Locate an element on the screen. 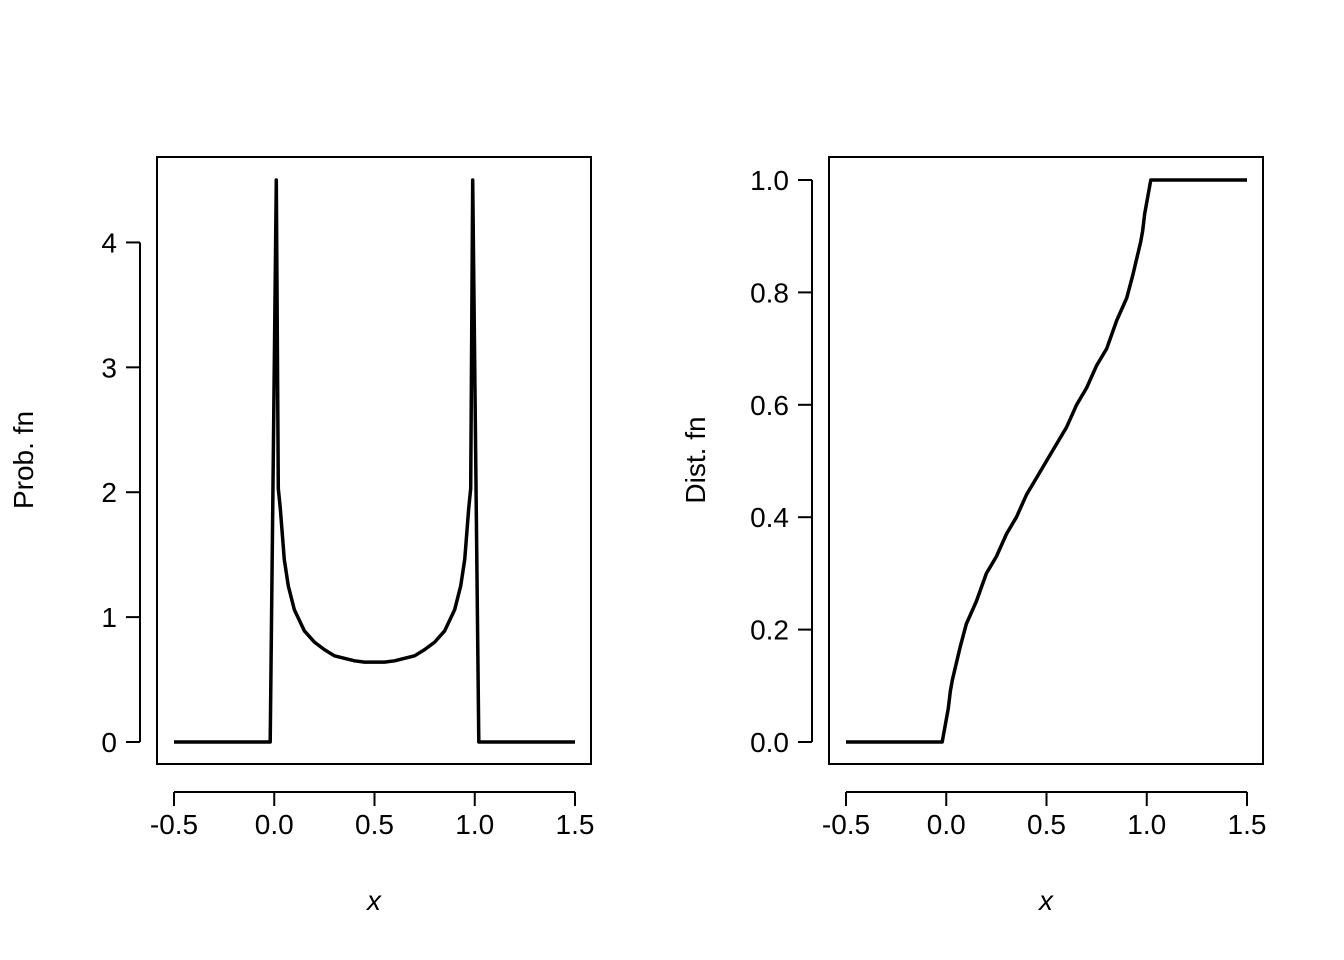 The image size is (1344, 960). y-tick-label: 0.4 is located at coordinates (769, 517).